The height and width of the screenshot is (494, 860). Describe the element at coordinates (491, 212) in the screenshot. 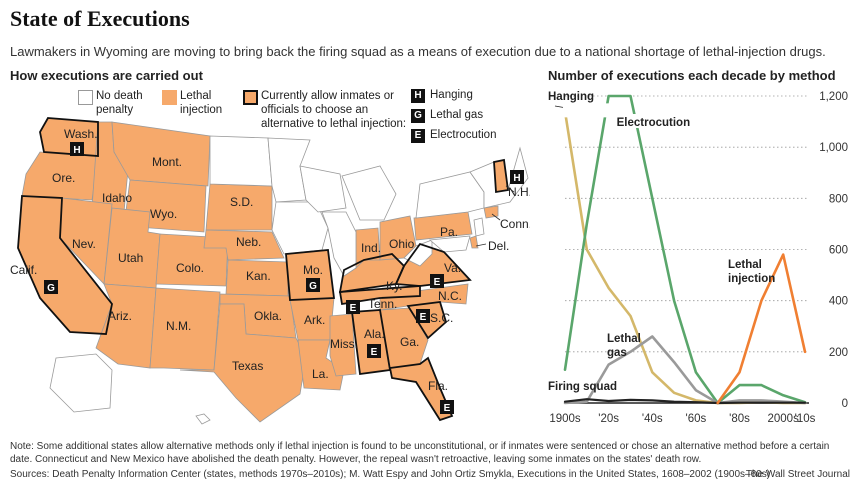

I see `state-connecticut` at that location.